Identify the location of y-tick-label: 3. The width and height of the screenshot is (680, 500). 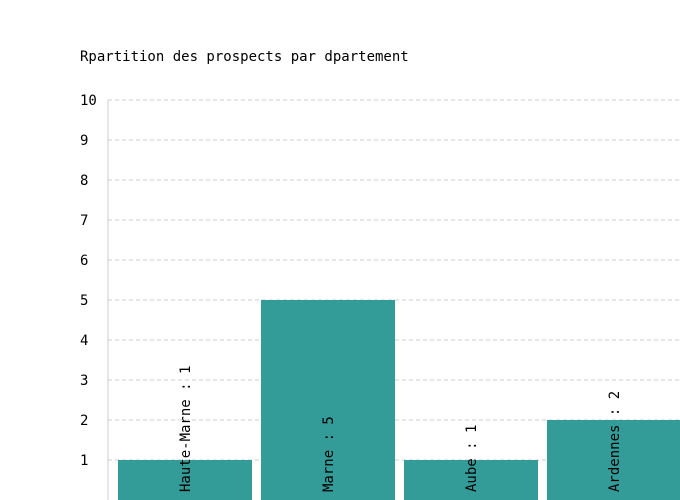
(84, 381).